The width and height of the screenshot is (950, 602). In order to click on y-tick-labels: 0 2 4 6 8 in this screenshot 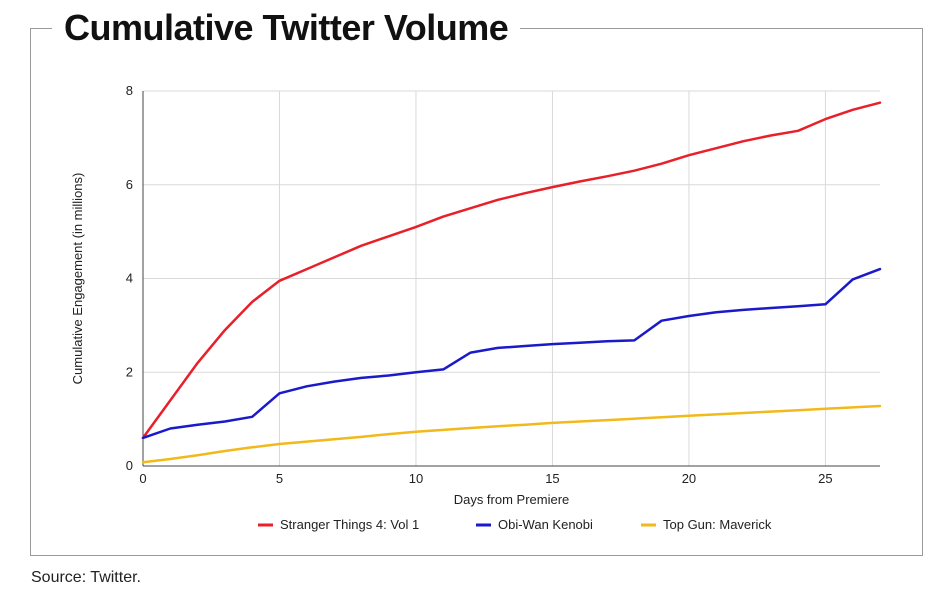, I will do `click(129, 278)`.